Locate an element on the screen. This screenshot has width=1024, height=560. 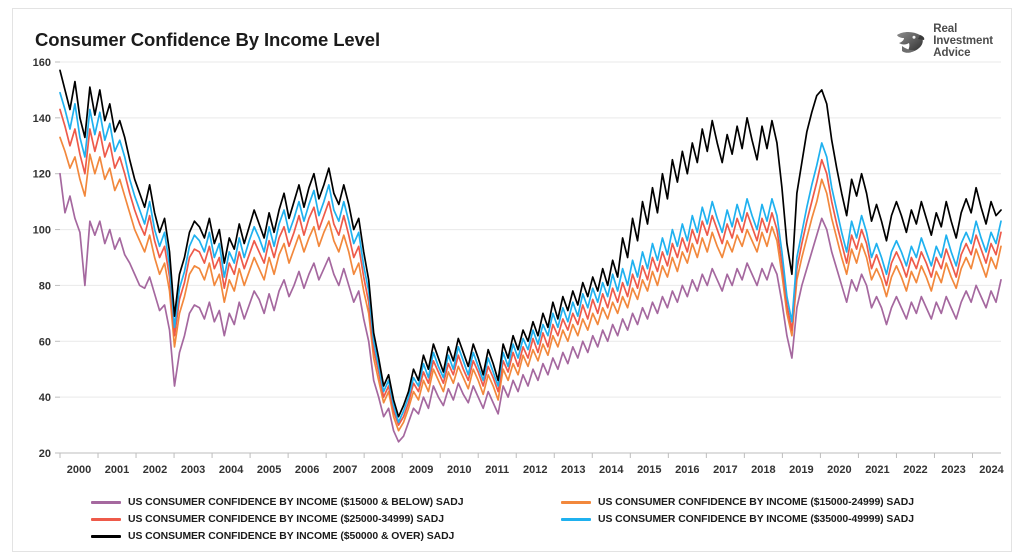
x-axis-tick-label: 2007 is located at coordinates (345, 470).